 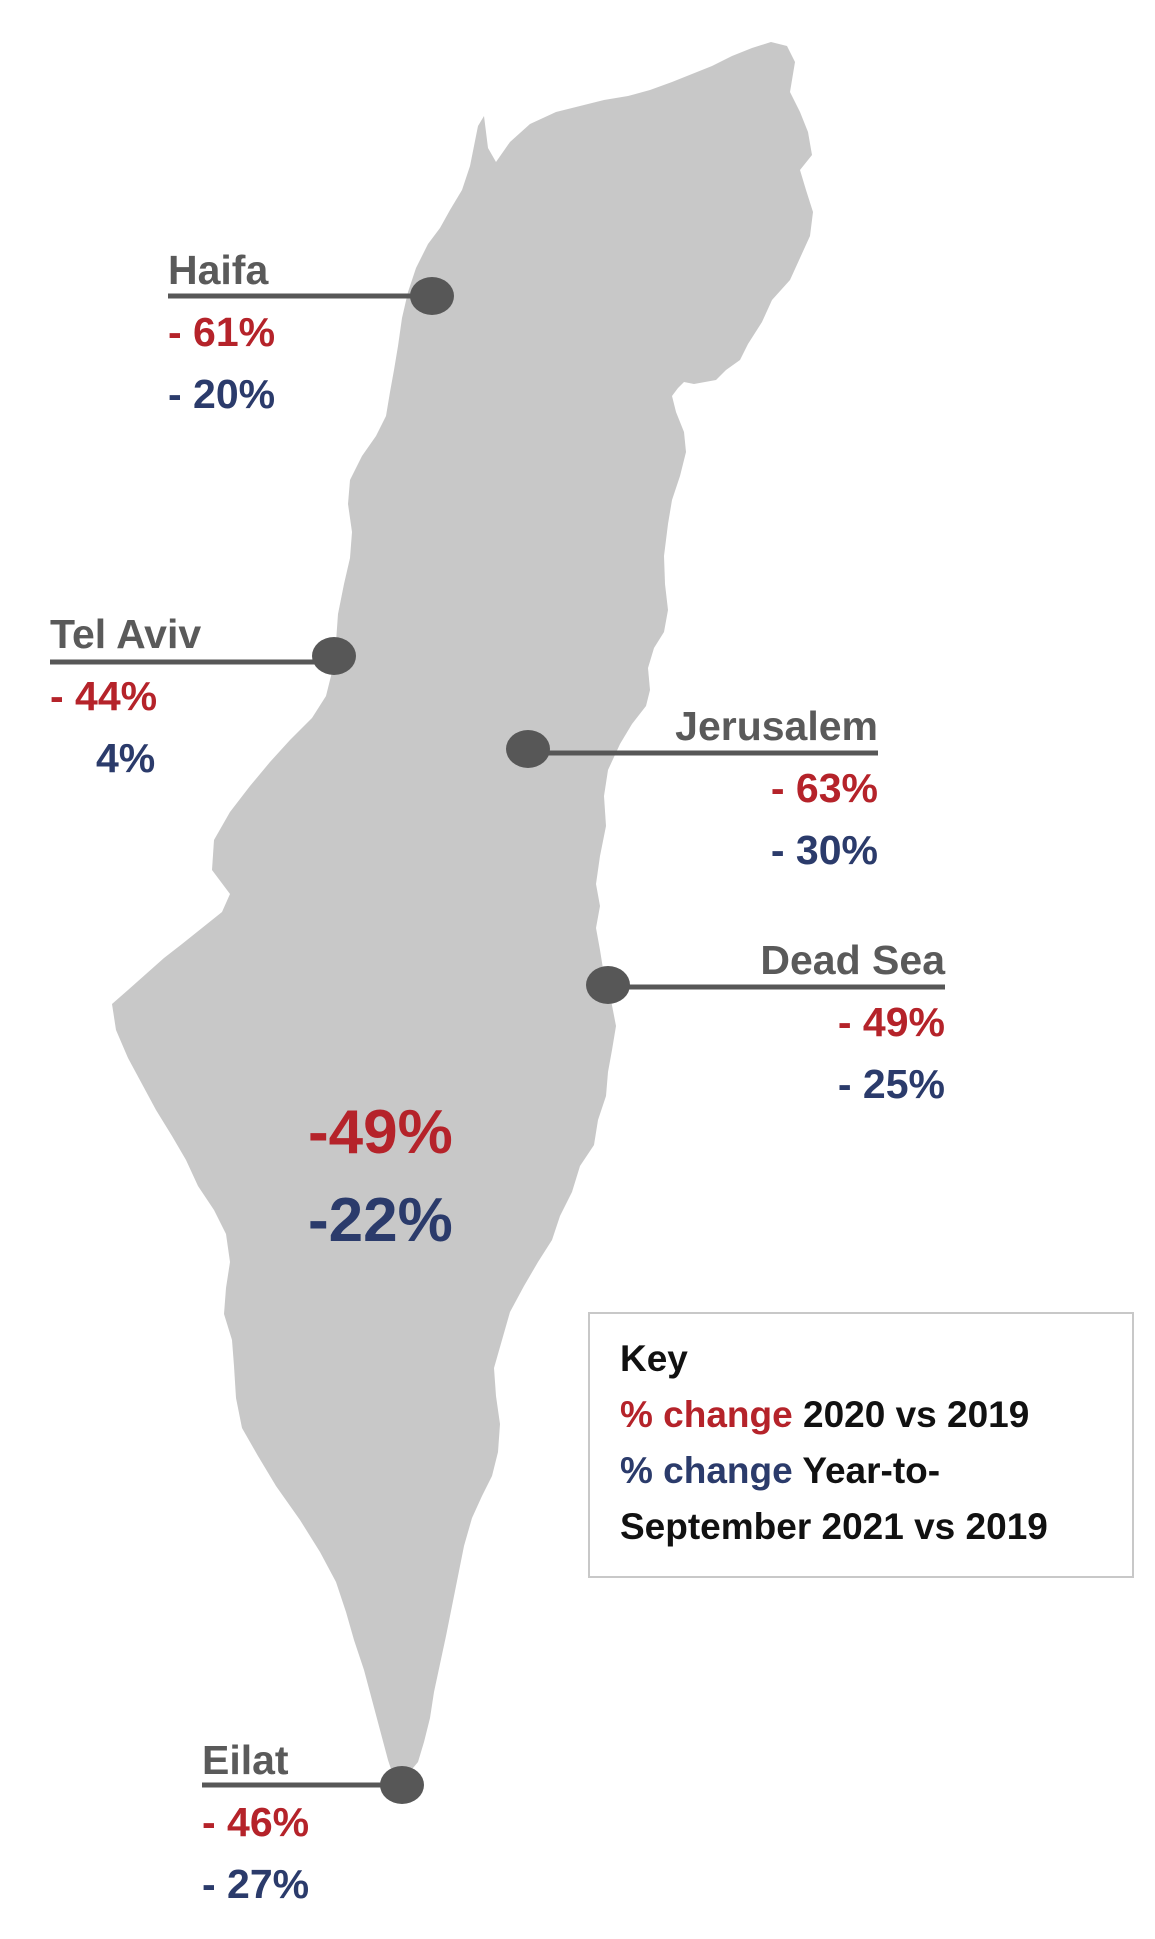 What do you see at coordinates (528, 749) in the screenshot?
I see `jerusalem-marker` at bounding box center [528, 749].